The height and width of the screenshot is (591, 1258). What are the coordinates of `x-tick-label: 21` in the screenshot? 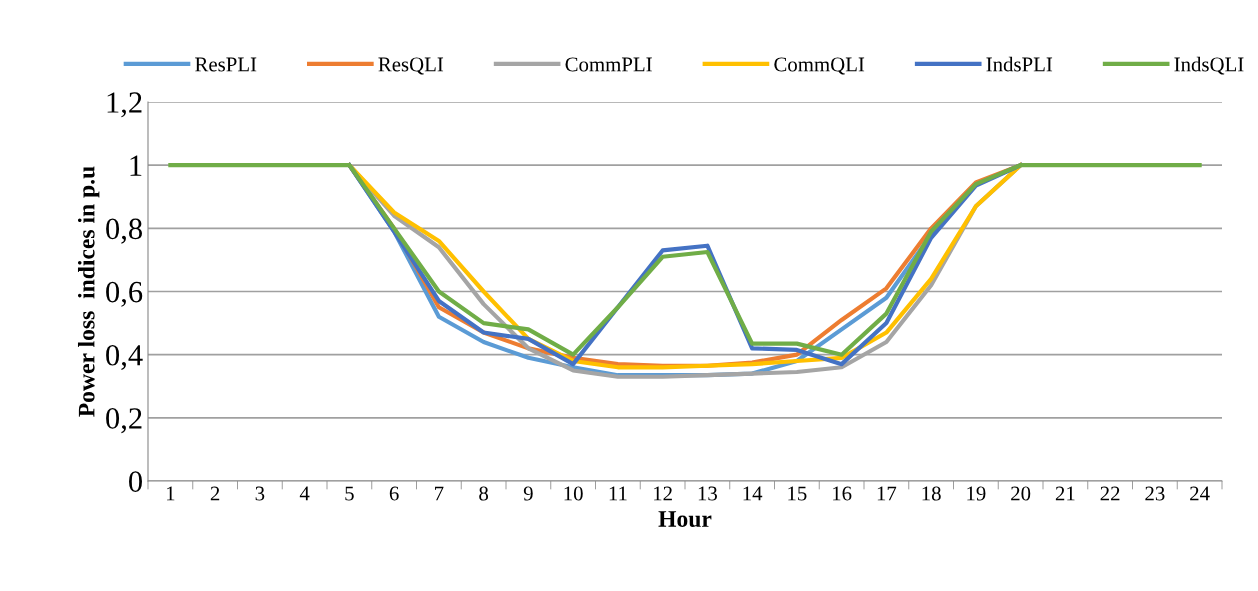 It's located at (1065, 493).